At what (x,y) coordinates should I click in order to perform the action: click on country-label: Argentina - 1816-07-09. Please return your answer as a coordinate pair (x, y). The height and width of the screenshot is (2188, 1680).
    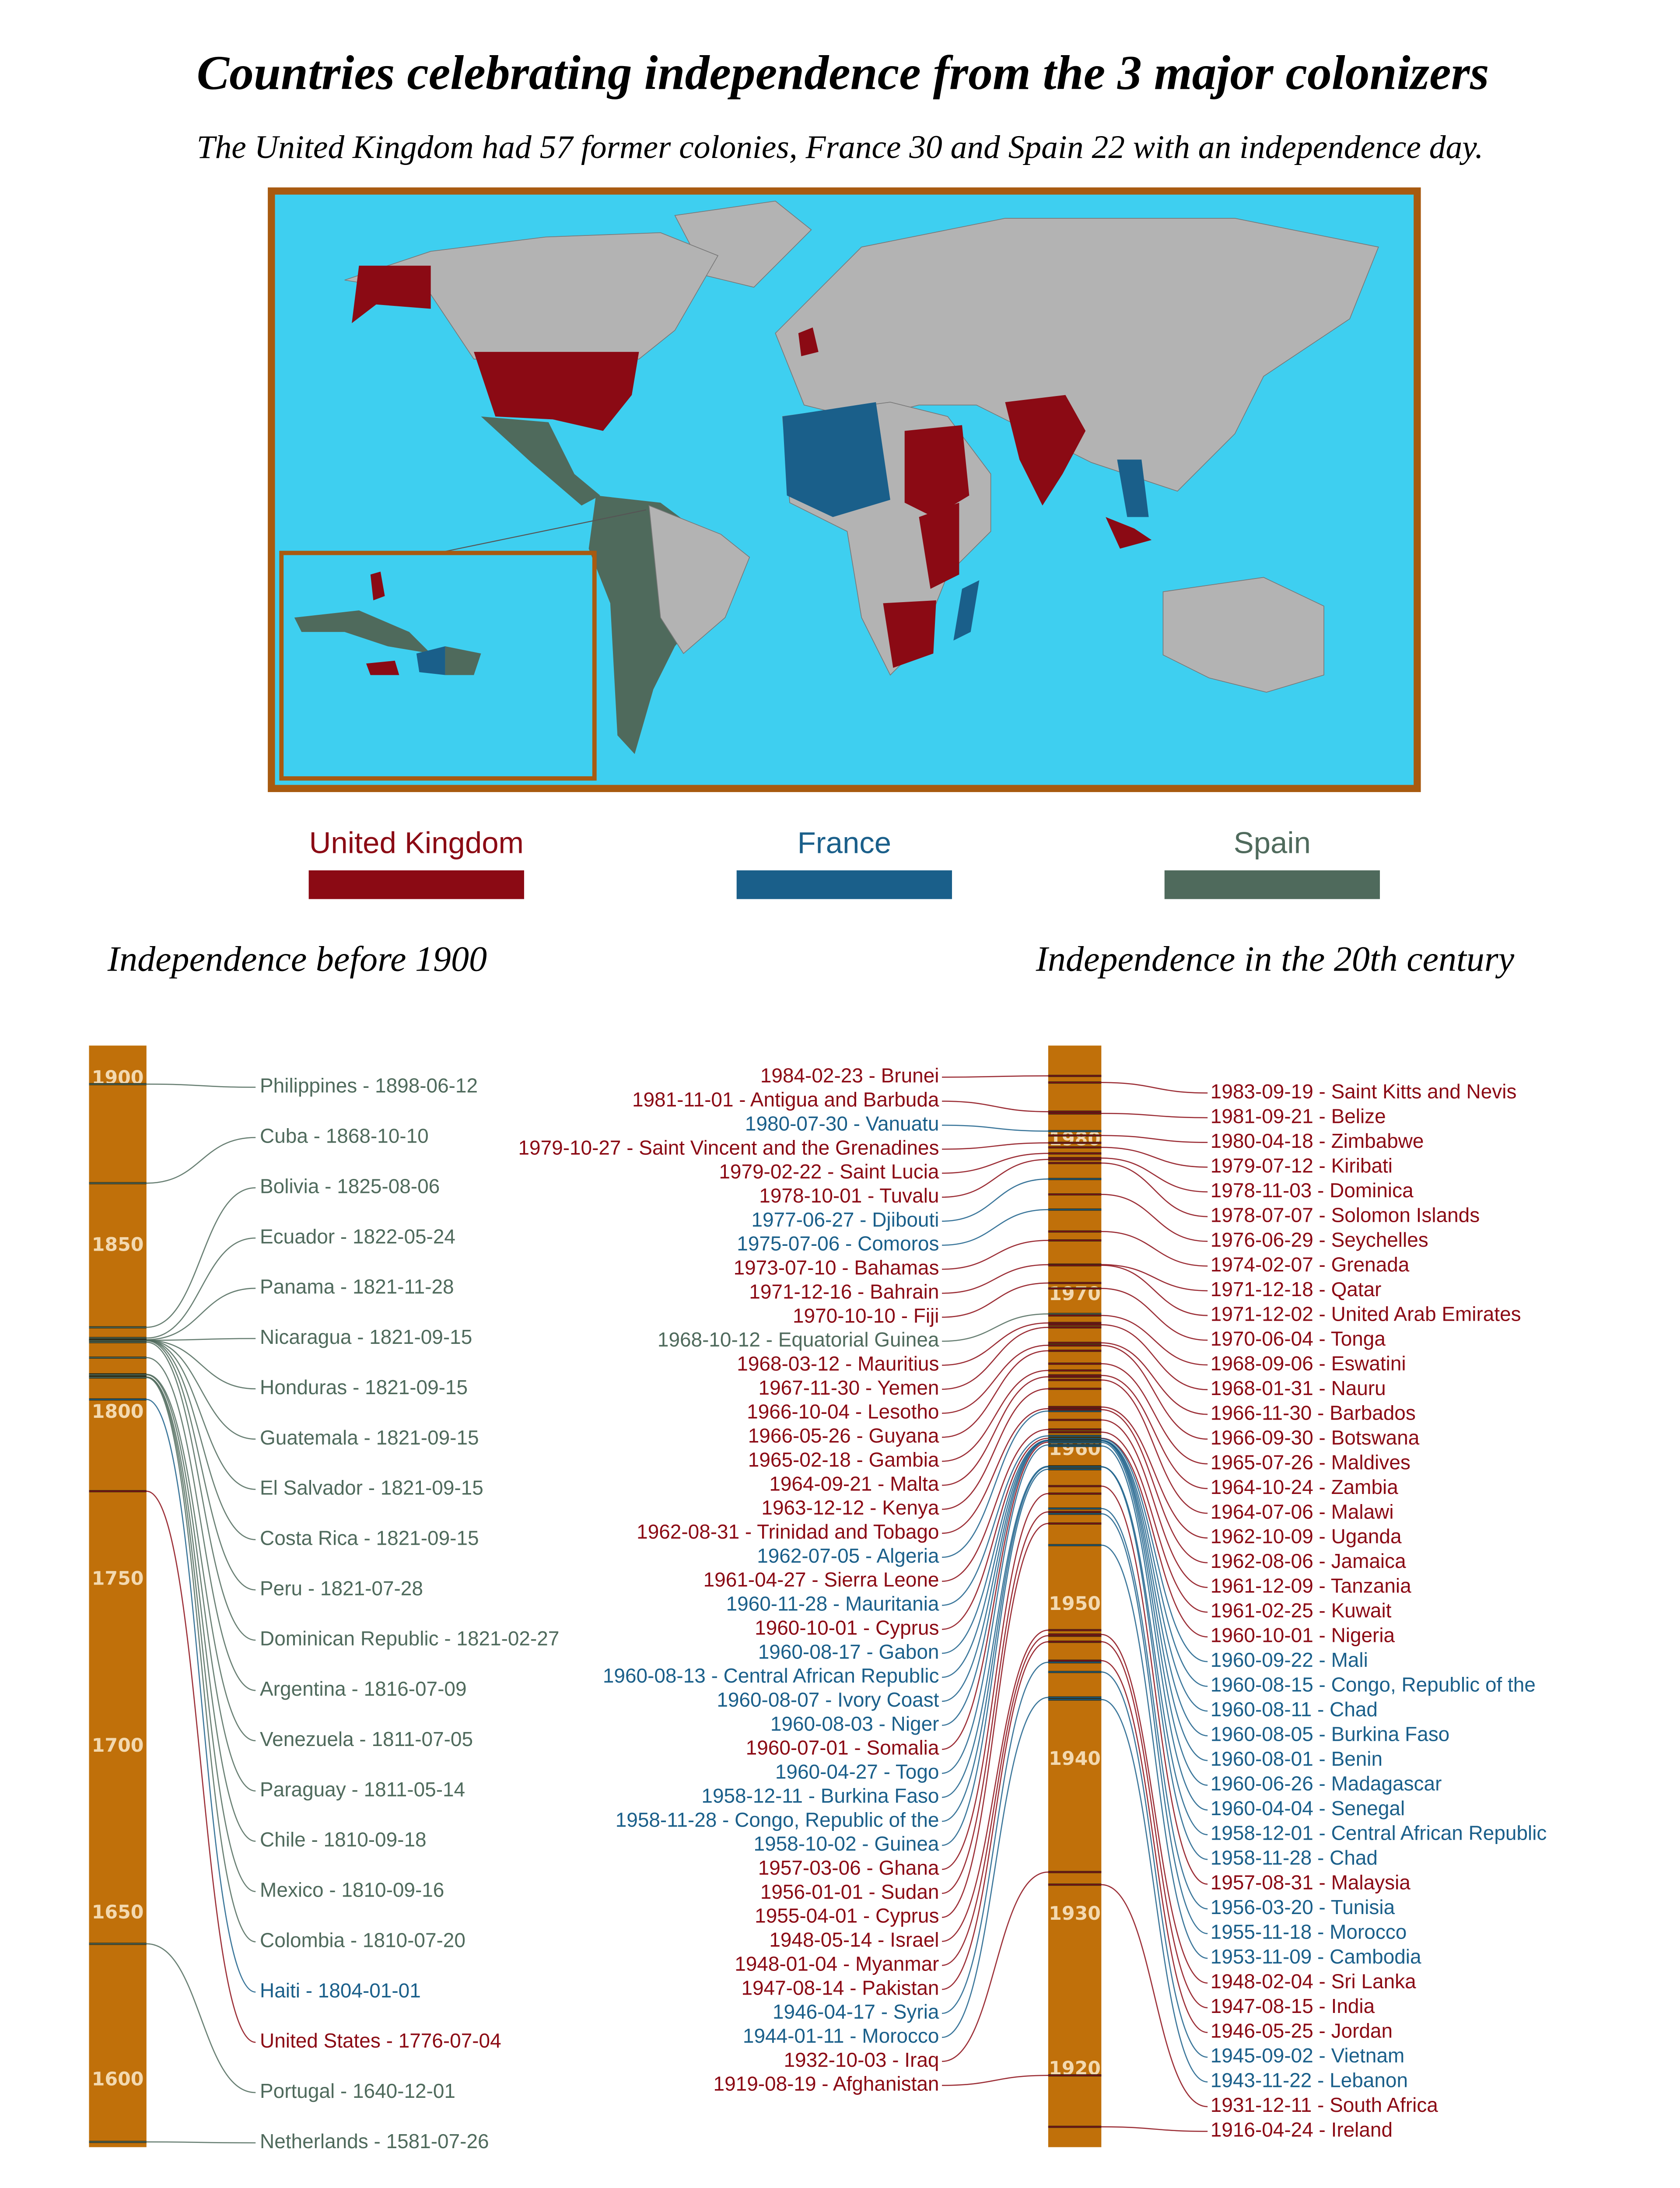
    Looking at the image, I should click on (363, 1688).